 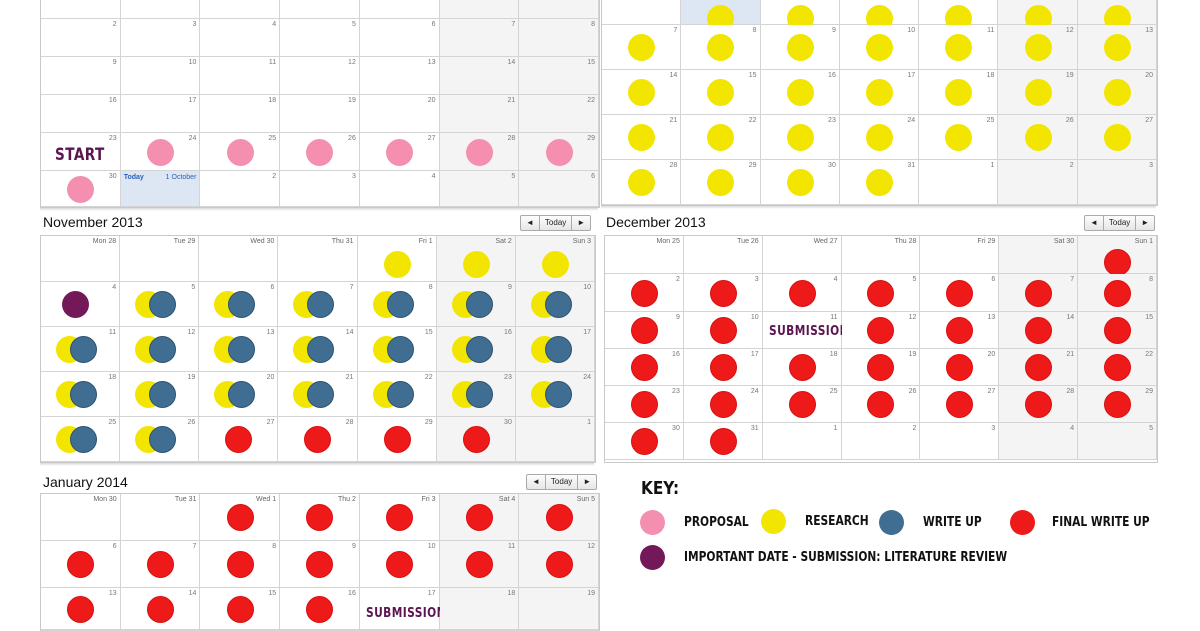 I want to click on day-cell: 14, so click(x=642, y=92).